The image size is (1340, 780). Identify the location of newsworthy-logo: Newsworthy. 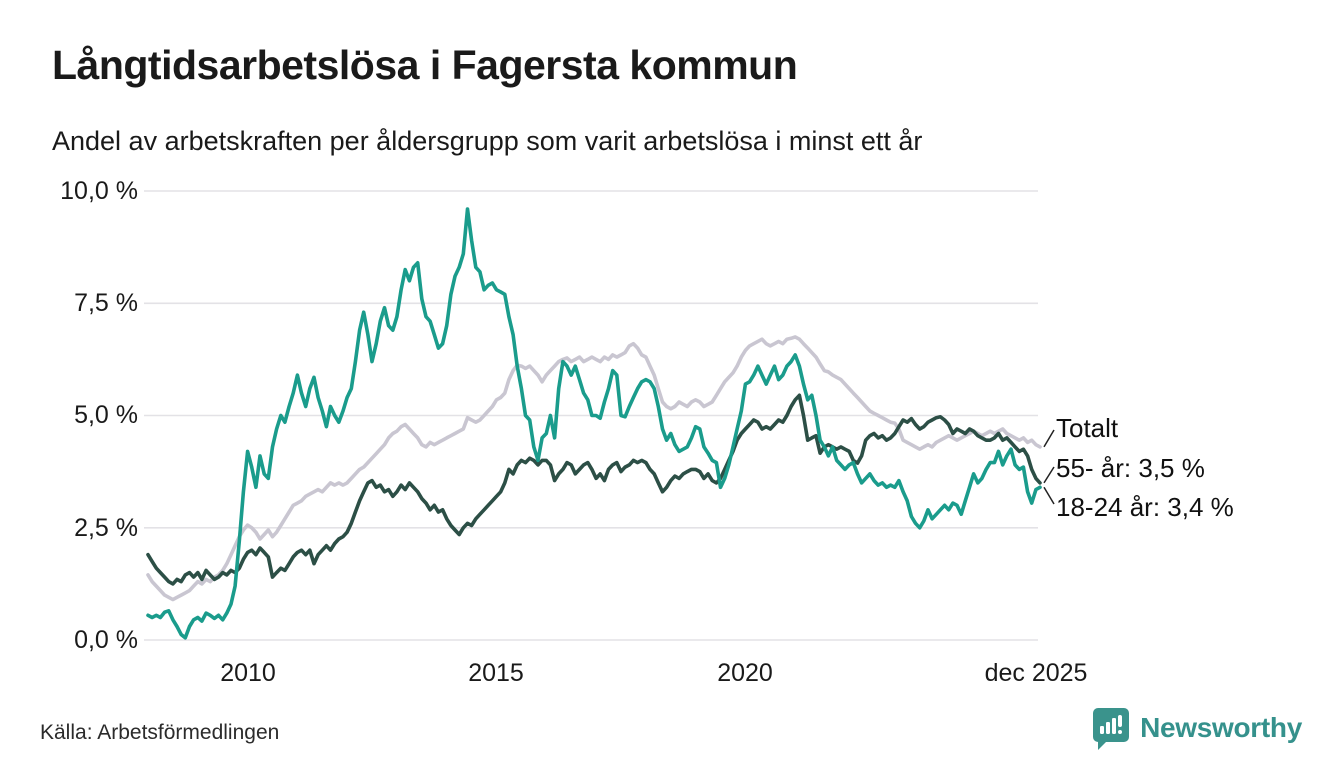
(1196, 728).